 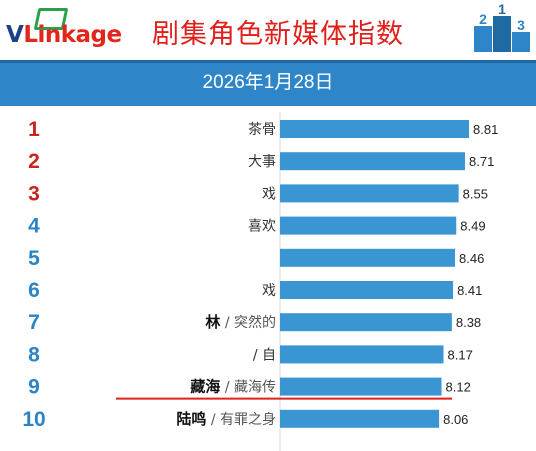 I want to click on logo-rest: Linkage, so click(x=72, y=35).